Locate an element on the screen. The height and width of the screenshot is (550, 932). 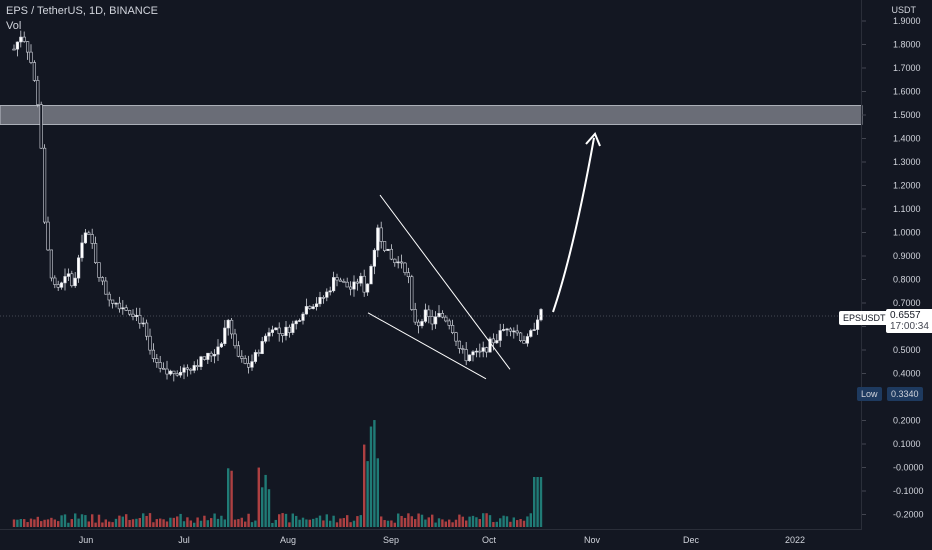
price-tick-label: 0.2000 is located at coordinates (907, 421).